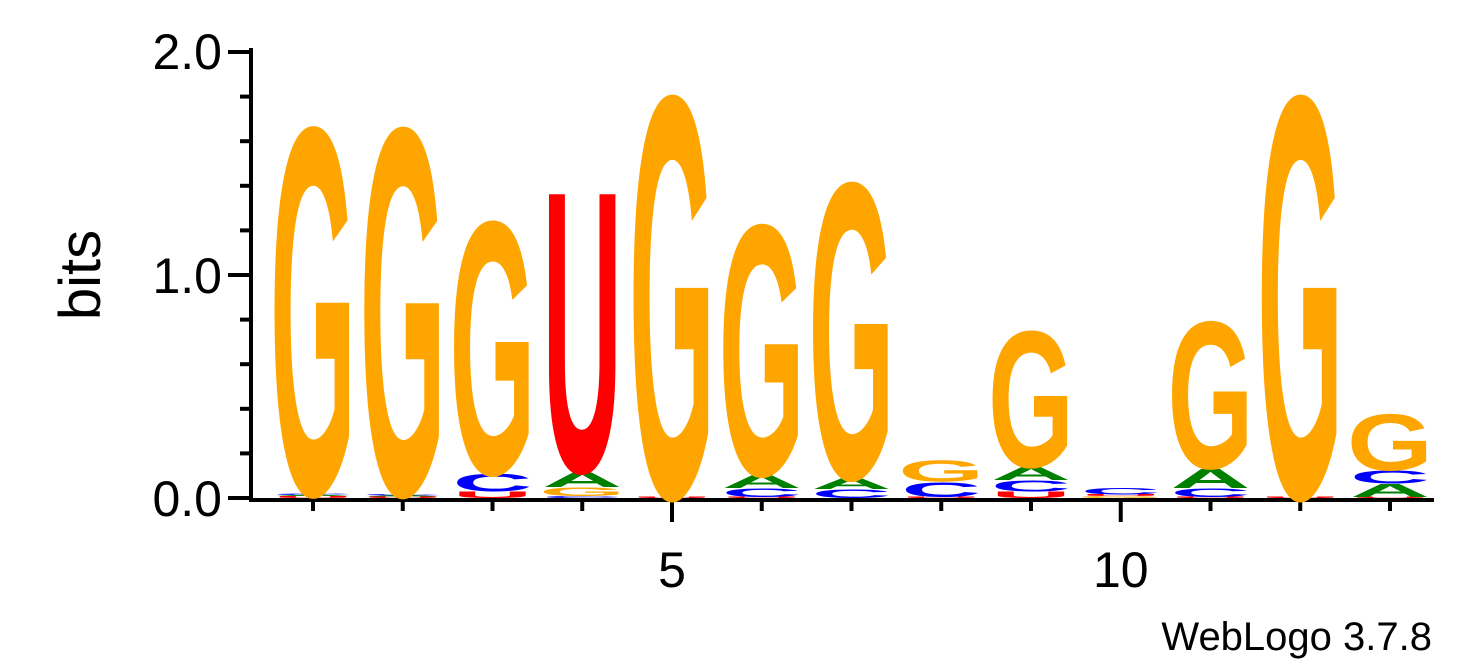  What do you see at coordinates (852, 483) in the screenshot?
I see `logo-letter-A-pos-7: A` at bounding box center [852, 483].